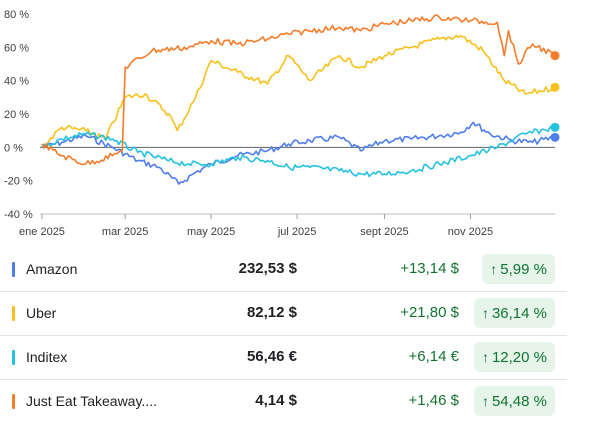 Image resolution: width=613 pixels, height=423 pixels. What do you see at coordinates (271, 356) in the screenshot?
I see `stock-price: 56,46 €` at bounding box center [271, 356].